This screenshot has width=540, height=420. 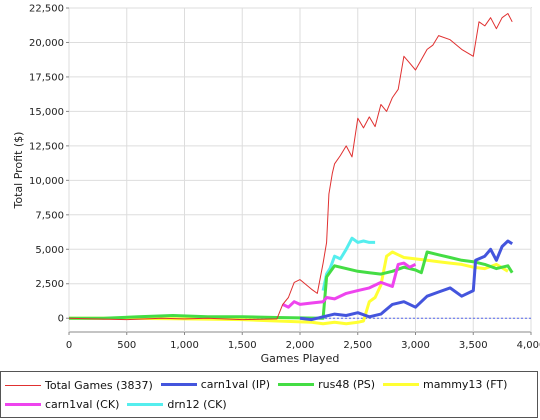 What do you see at coordinates (197, 404) in the screenshot?
I see `legend-label: drn12 (CK)` at bounding box center [197, 404].